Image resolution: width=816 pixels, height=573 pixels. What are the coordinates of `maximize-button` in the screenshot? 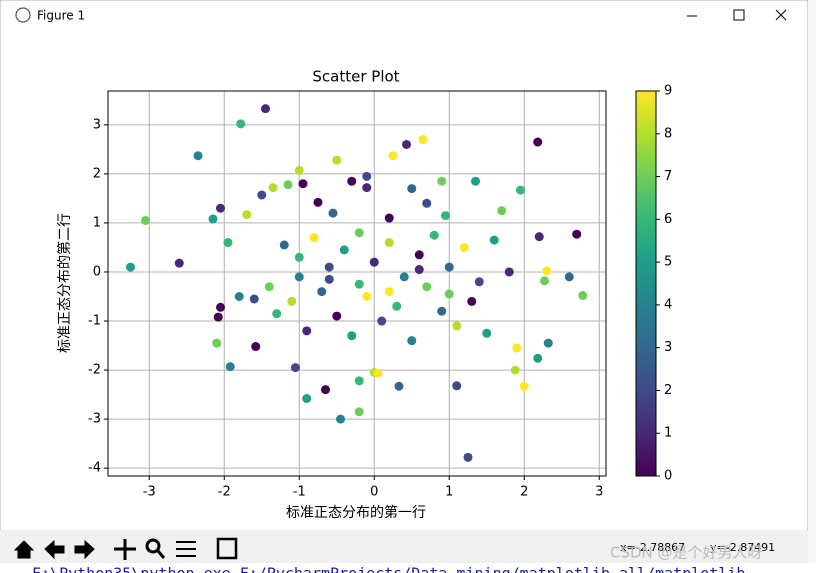 It's located at (739, 15).